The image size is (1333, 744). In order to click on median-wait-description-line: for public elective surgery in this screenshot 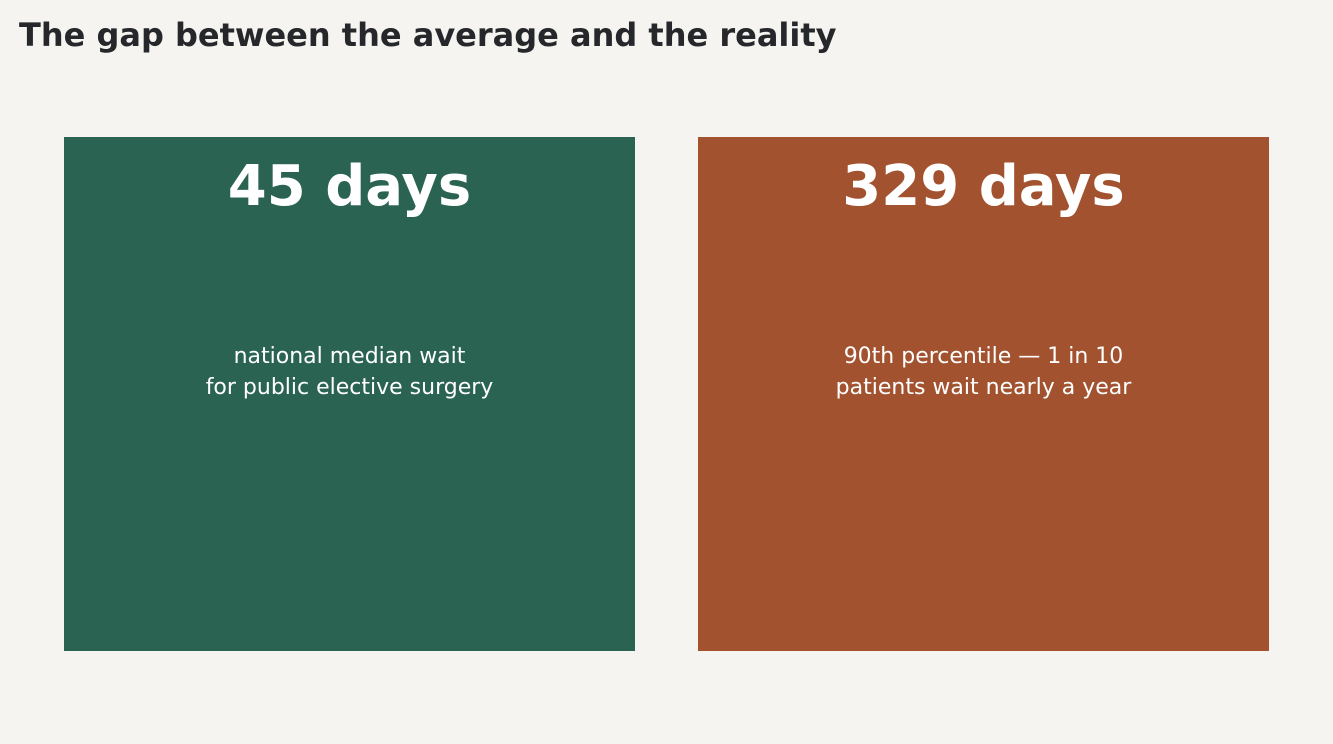, I will do `click(349, 387)`.